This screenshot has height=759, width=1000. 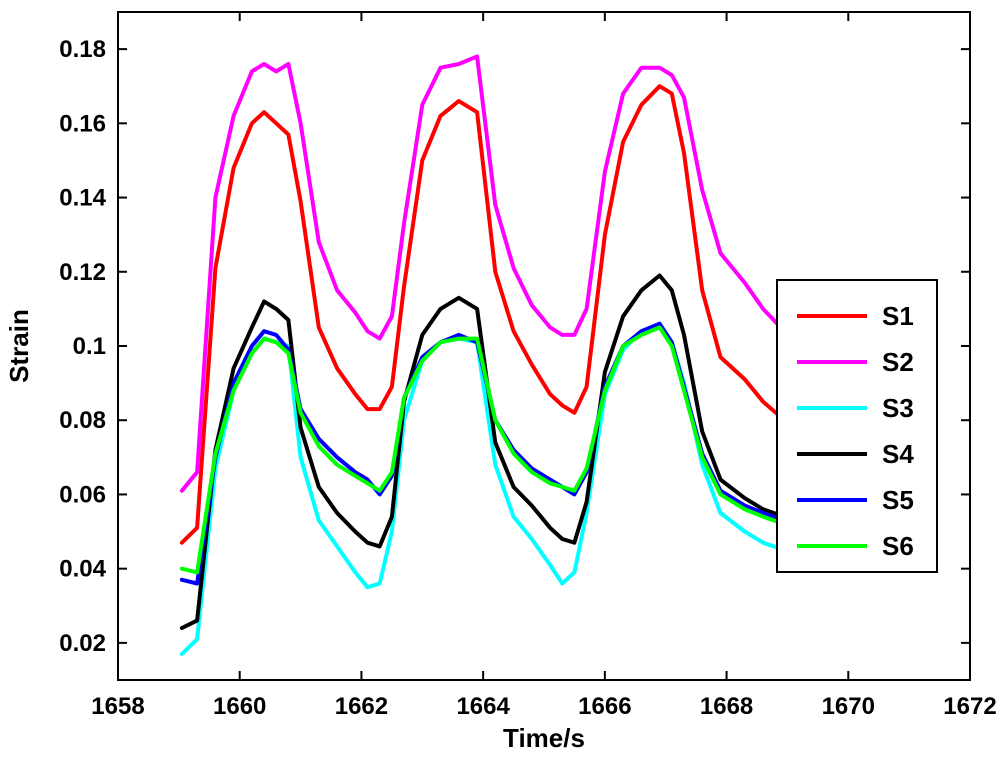 What do you see at coordinates (604, 706) in the screenshot?
I see `x-tick-label: 1666` at bounding box center [604, 706].